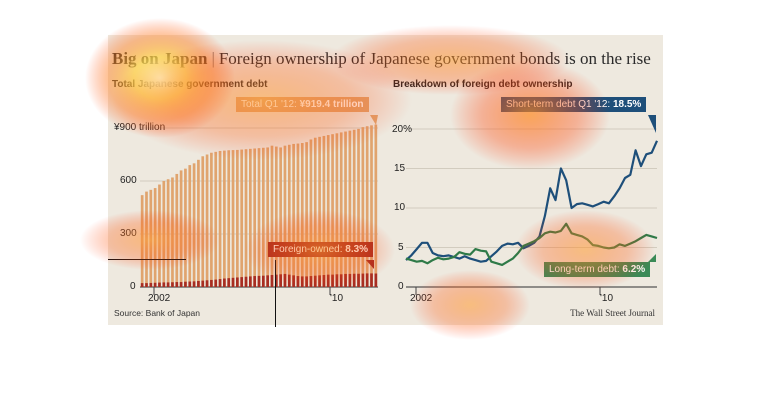 The width and height of the screenshot is (770, 420). I want to click on foreign-callout-value: 8.3%, so click(357, 249).